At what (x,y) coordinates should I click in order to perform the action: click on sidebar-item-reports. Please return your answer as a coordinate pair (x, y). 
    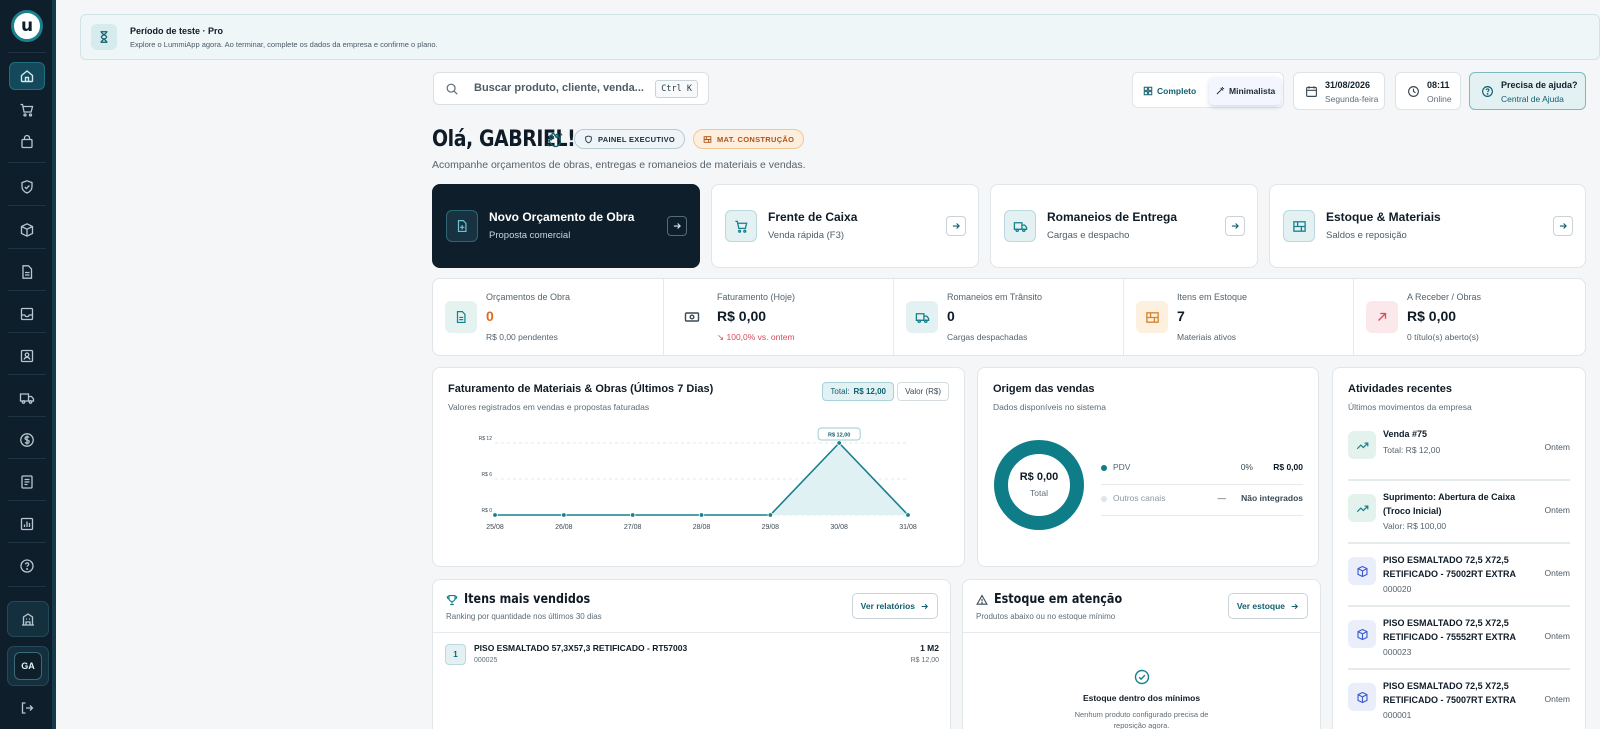
    Looking at the image, I should click on (27, 524).